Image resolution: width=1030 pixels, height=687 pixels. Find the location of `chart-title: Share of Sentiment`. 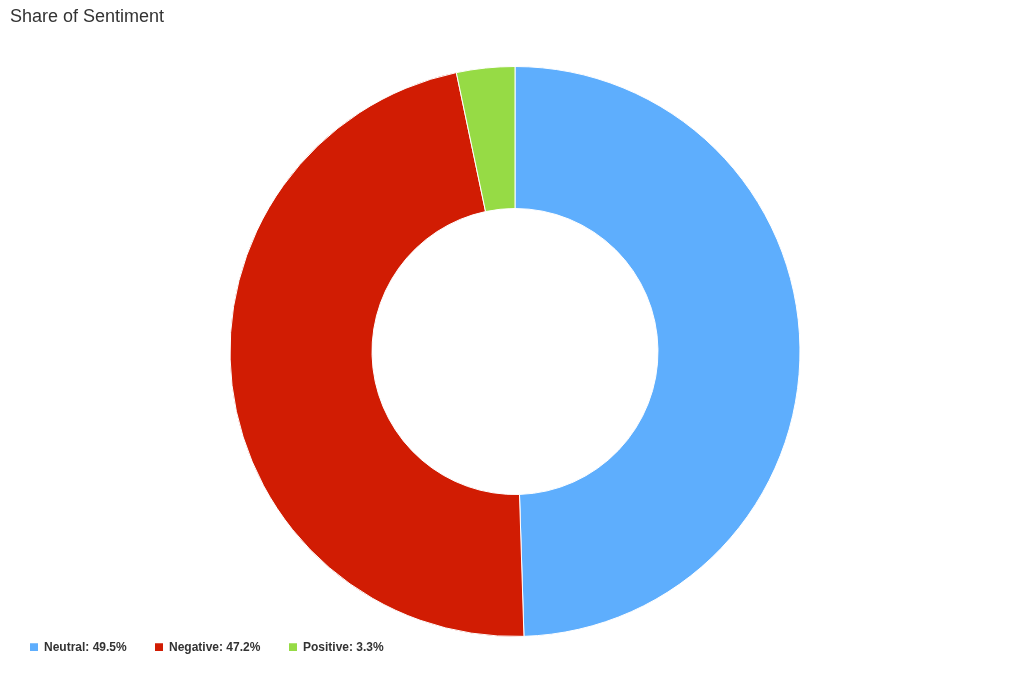

chart-title: Share of Sentiment is located at coordinates (87, 16).